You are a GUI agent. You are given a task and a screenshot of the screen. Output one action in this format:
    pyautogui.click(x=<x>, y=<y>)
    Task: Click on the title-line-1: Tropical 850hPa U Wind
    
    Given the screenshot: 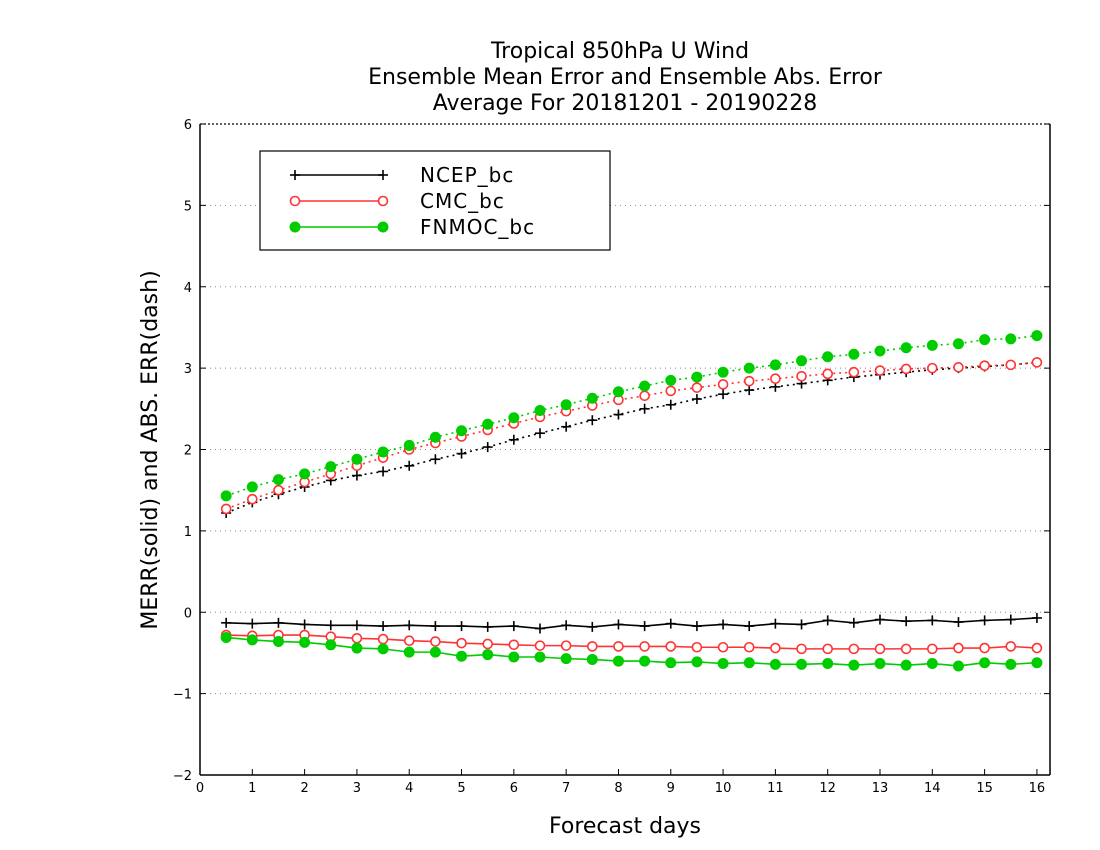 What is the action you would take?
    pyautogui.click(x=619, y=51)
    